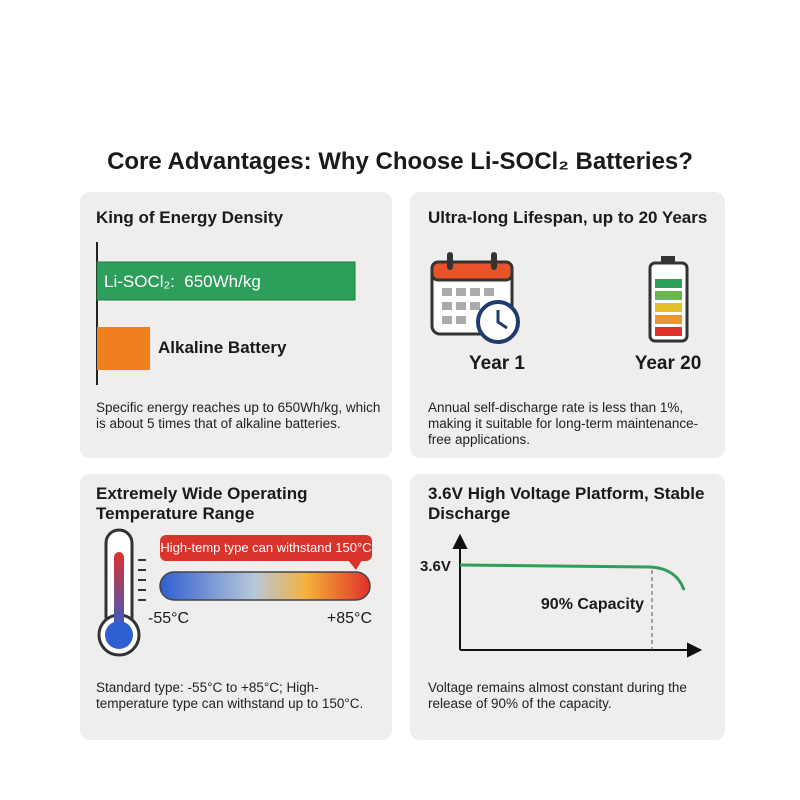 This screenshot has width=800, height=800. I want to click on callout-text: High-temp type can withstand 150°C, so click(266, 547).